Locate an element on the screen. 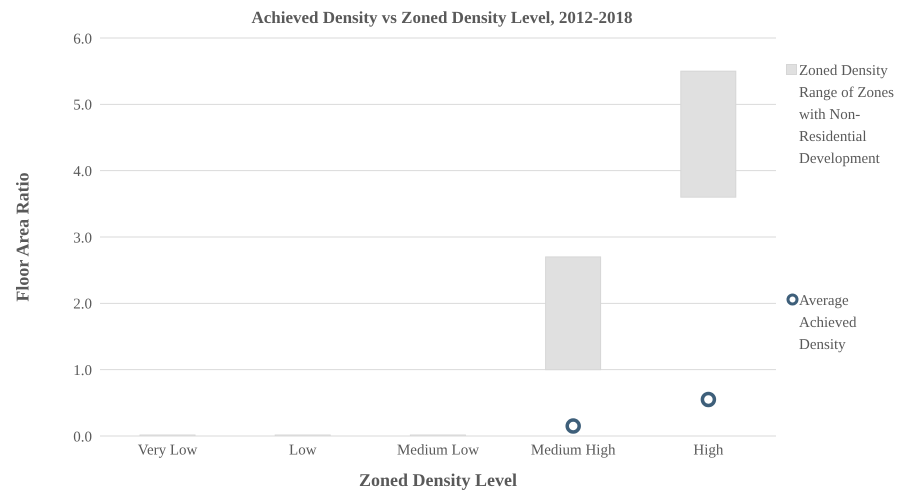  y-tick-label: 0.0 is located at coordinates (82, 437).